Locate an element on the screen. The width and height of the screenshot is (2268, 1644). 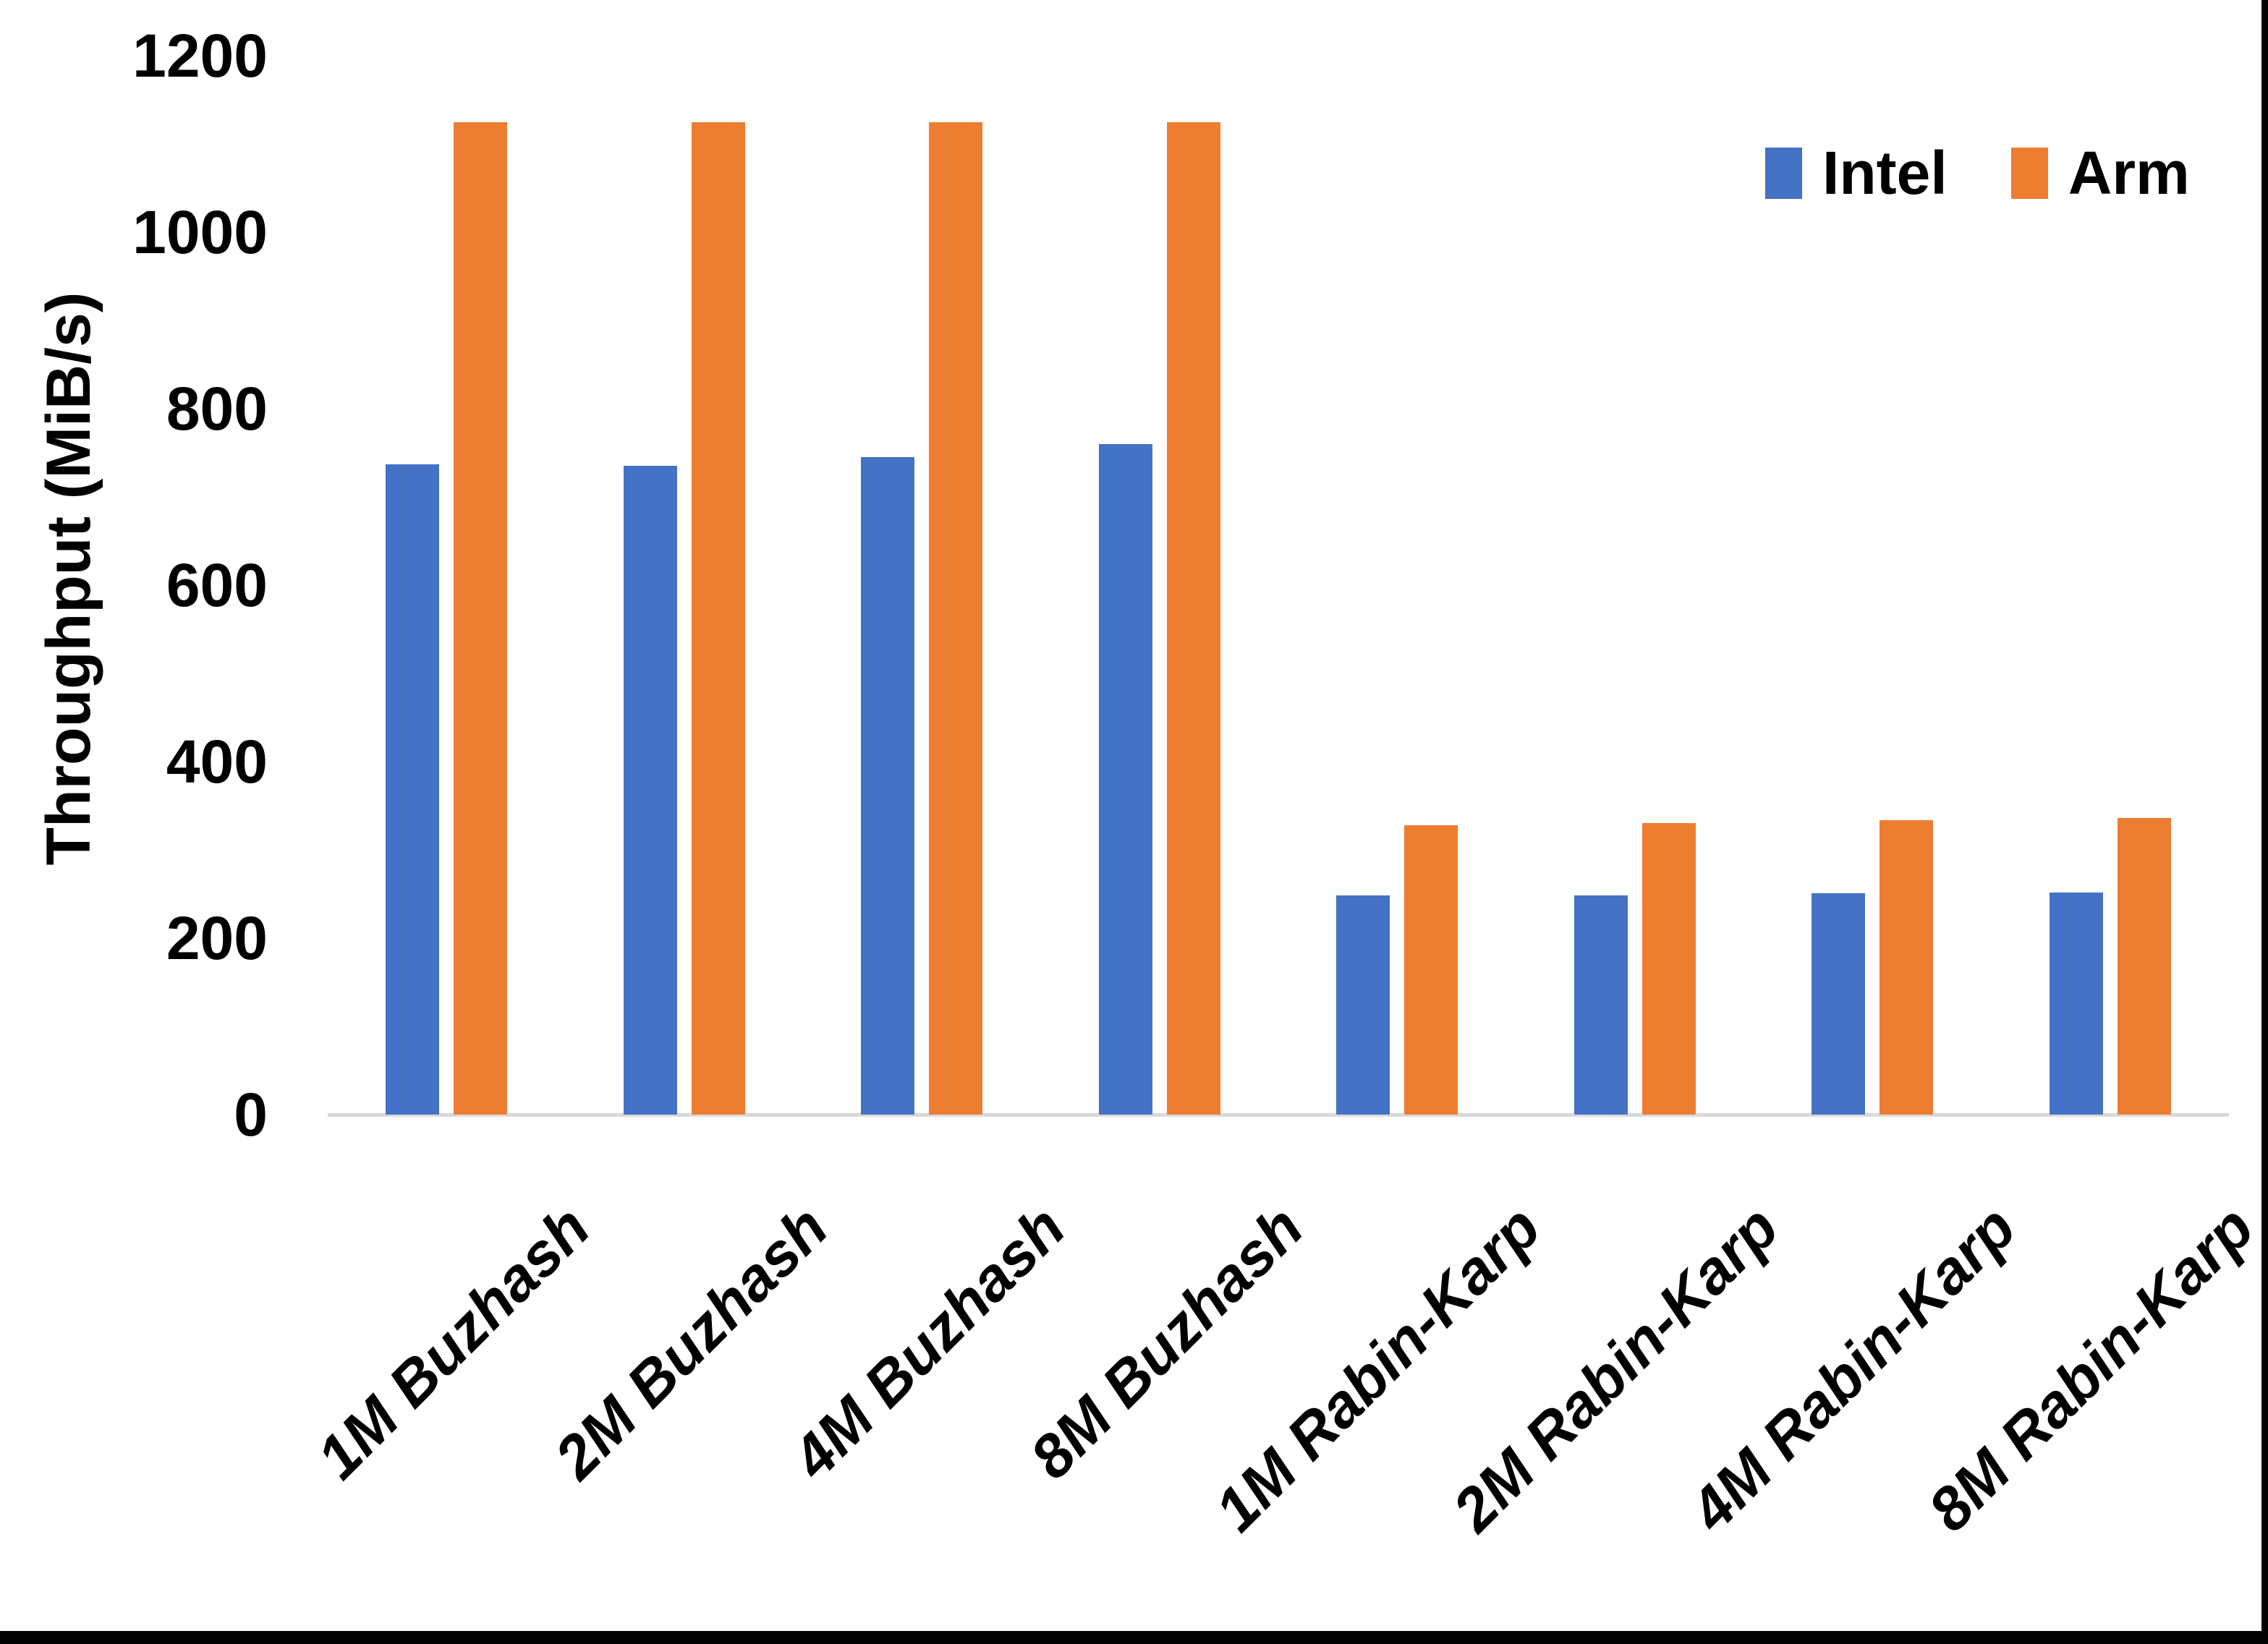
legend-item-arm: Arm is located at coordinates (2100, 173).